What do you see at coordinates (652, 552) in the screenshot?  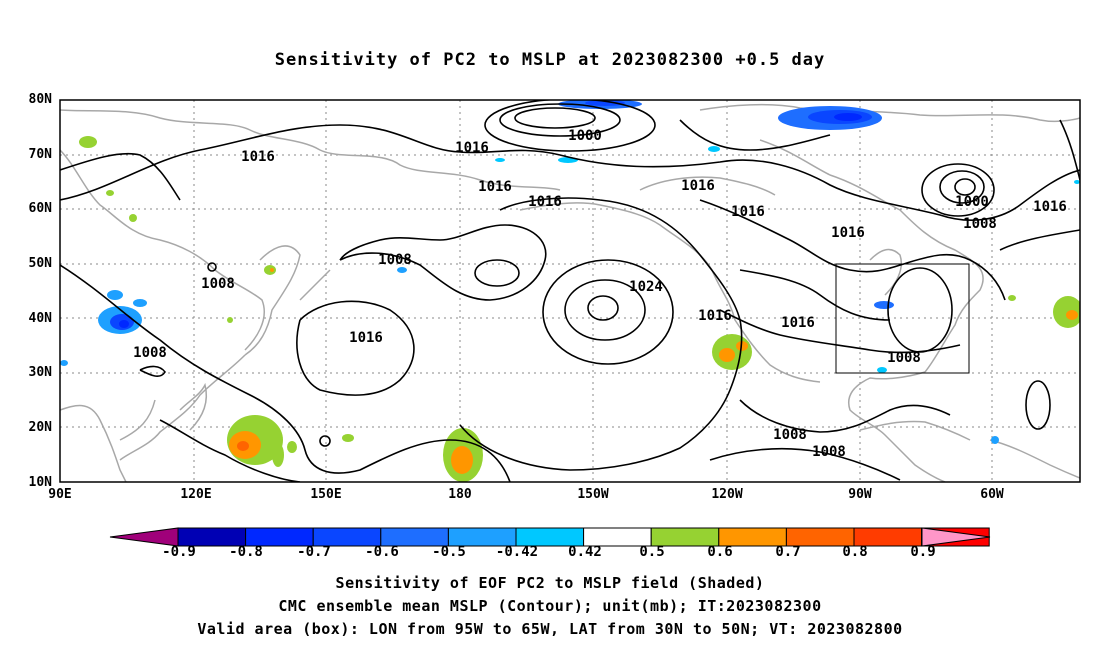 I see `colorbar-label: 0.5` at bounding box center [652, 552].